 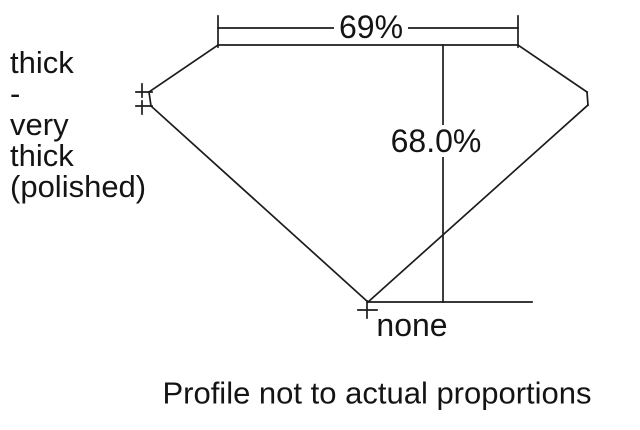 What do you see at coordinates (436, 141) in the screenshot?
I see `depth-percent-label: 68.0%` at bounding box center [436, 141].